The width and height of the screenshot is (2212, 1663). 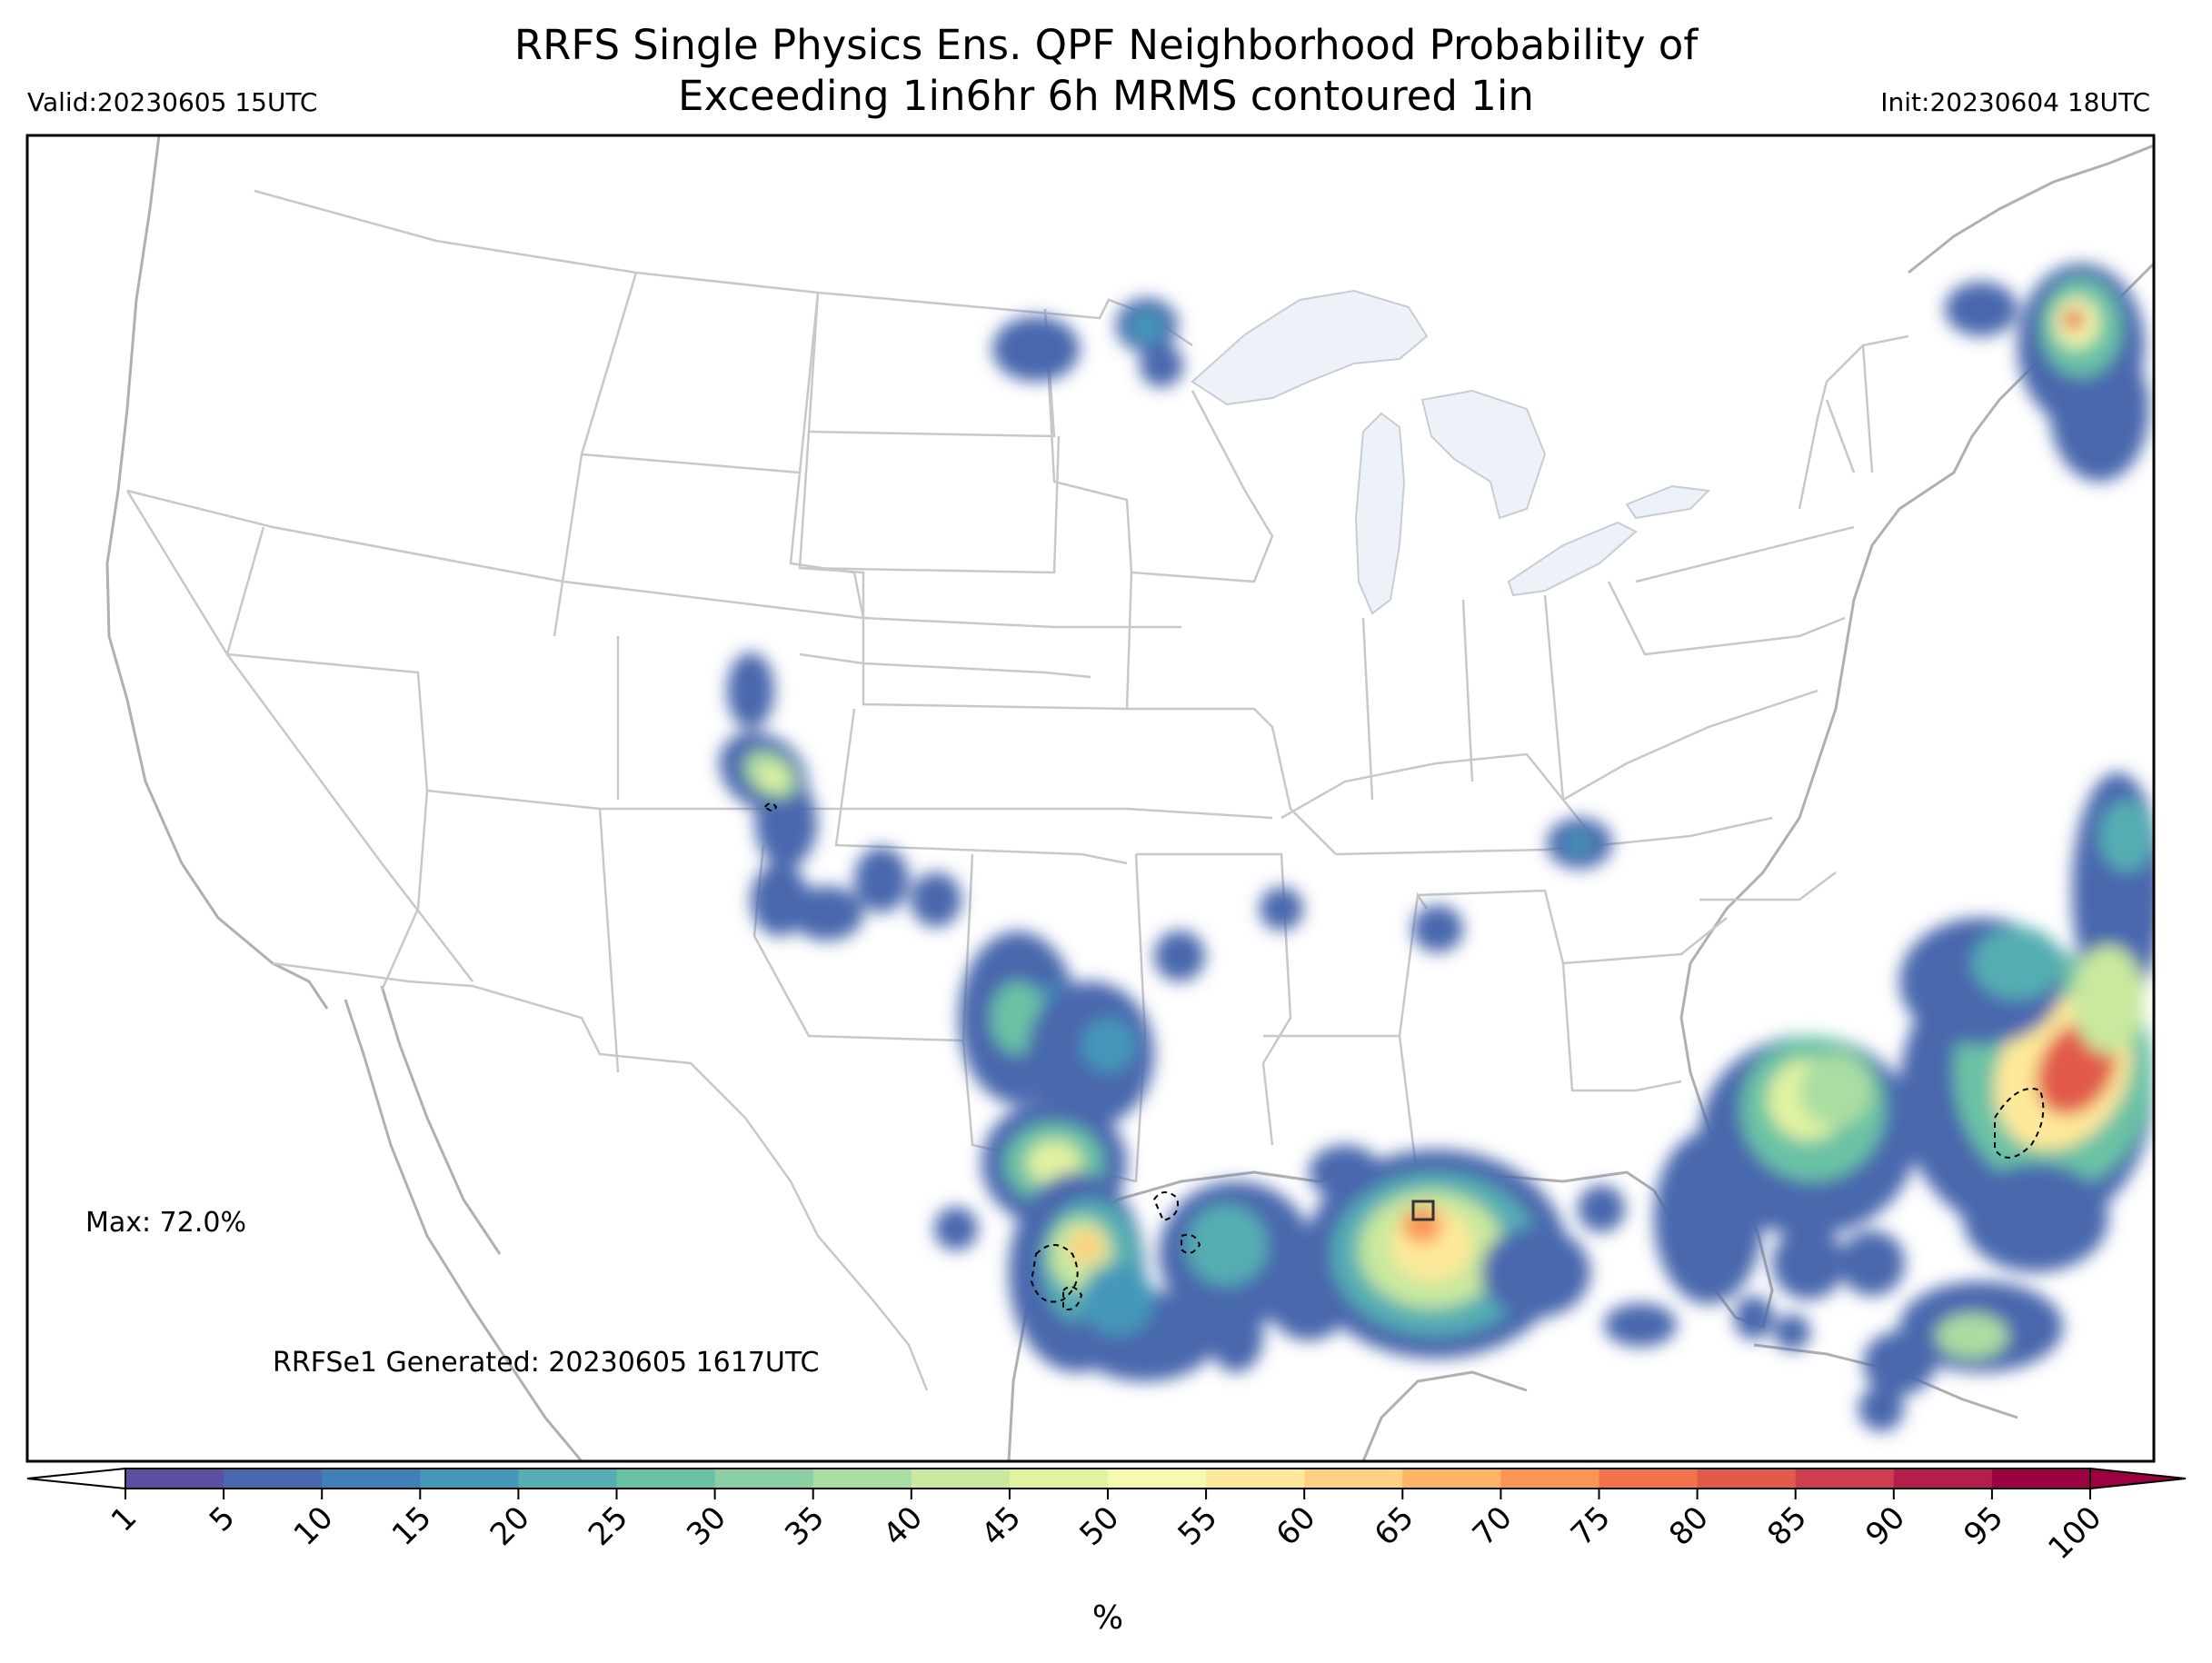 I want to click on colorbar-tick-label: 80, so click(x=1689, y=1526).